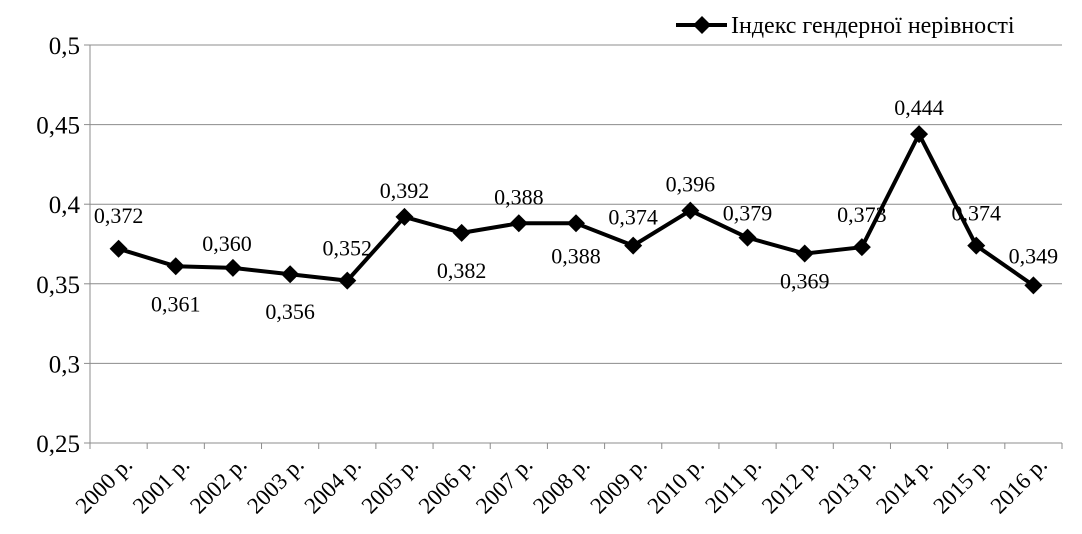 This screenshot has height=534, width=1082. I want to click on data-label: 0,444, so click(919, 107).